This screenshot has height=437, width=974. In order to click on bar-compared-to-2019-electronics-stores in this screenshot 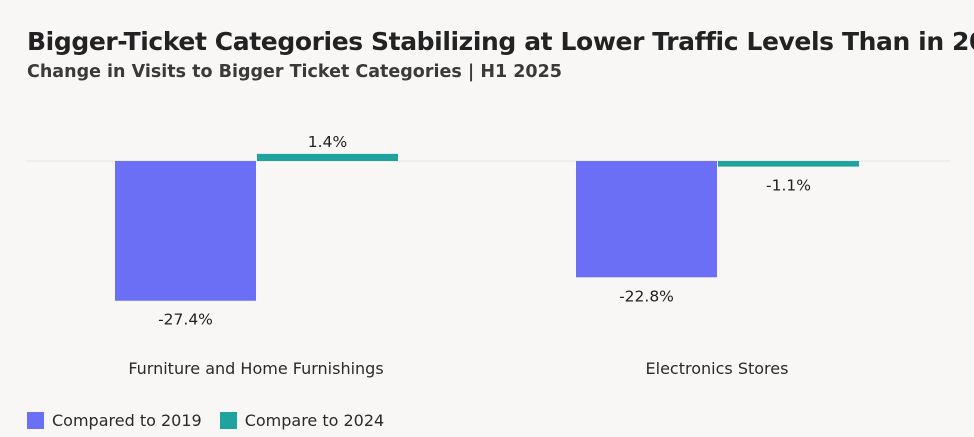, I will do `click(646, 219)`.